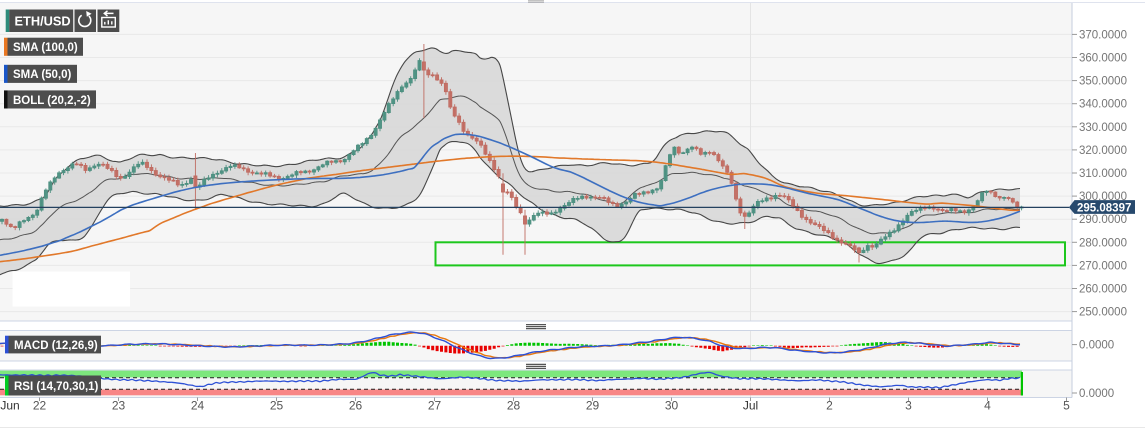  Describe the element at coordinates (277, 406) in the screenshot. I see `svg-text: 25` at that location.